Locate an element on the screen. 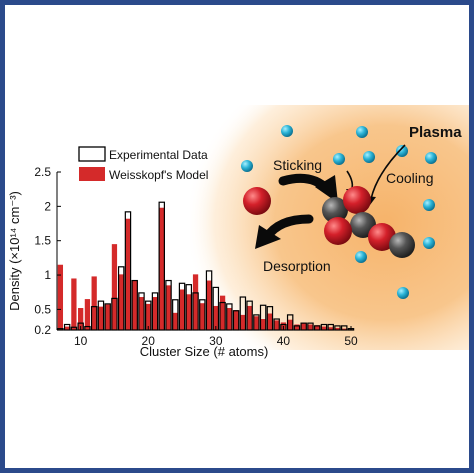 The width and height of the screenshot is (474, 473). sticking-label: Sticking is located at coordinates (297, 165).